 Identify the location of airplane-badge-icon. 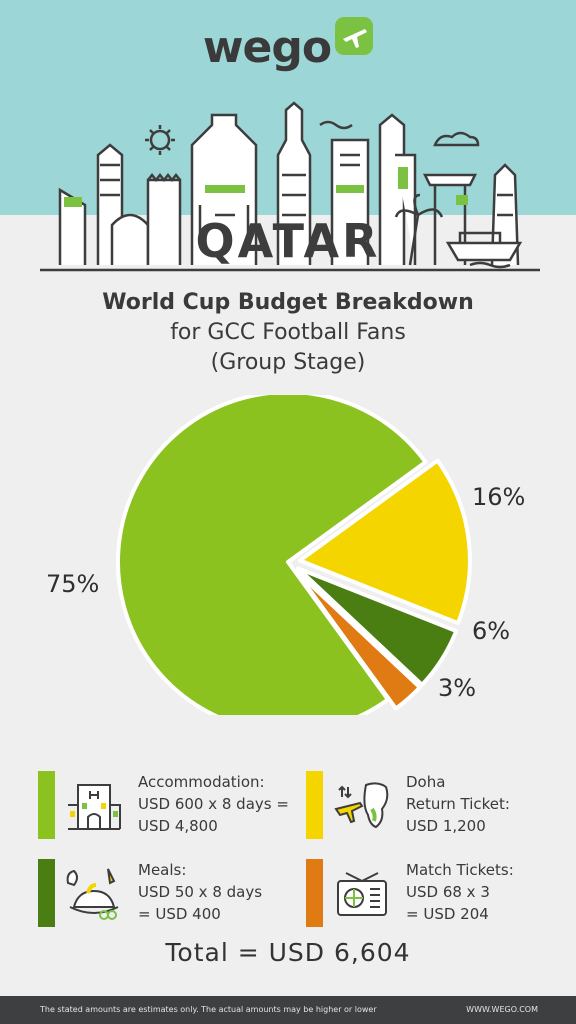
(354, 35).